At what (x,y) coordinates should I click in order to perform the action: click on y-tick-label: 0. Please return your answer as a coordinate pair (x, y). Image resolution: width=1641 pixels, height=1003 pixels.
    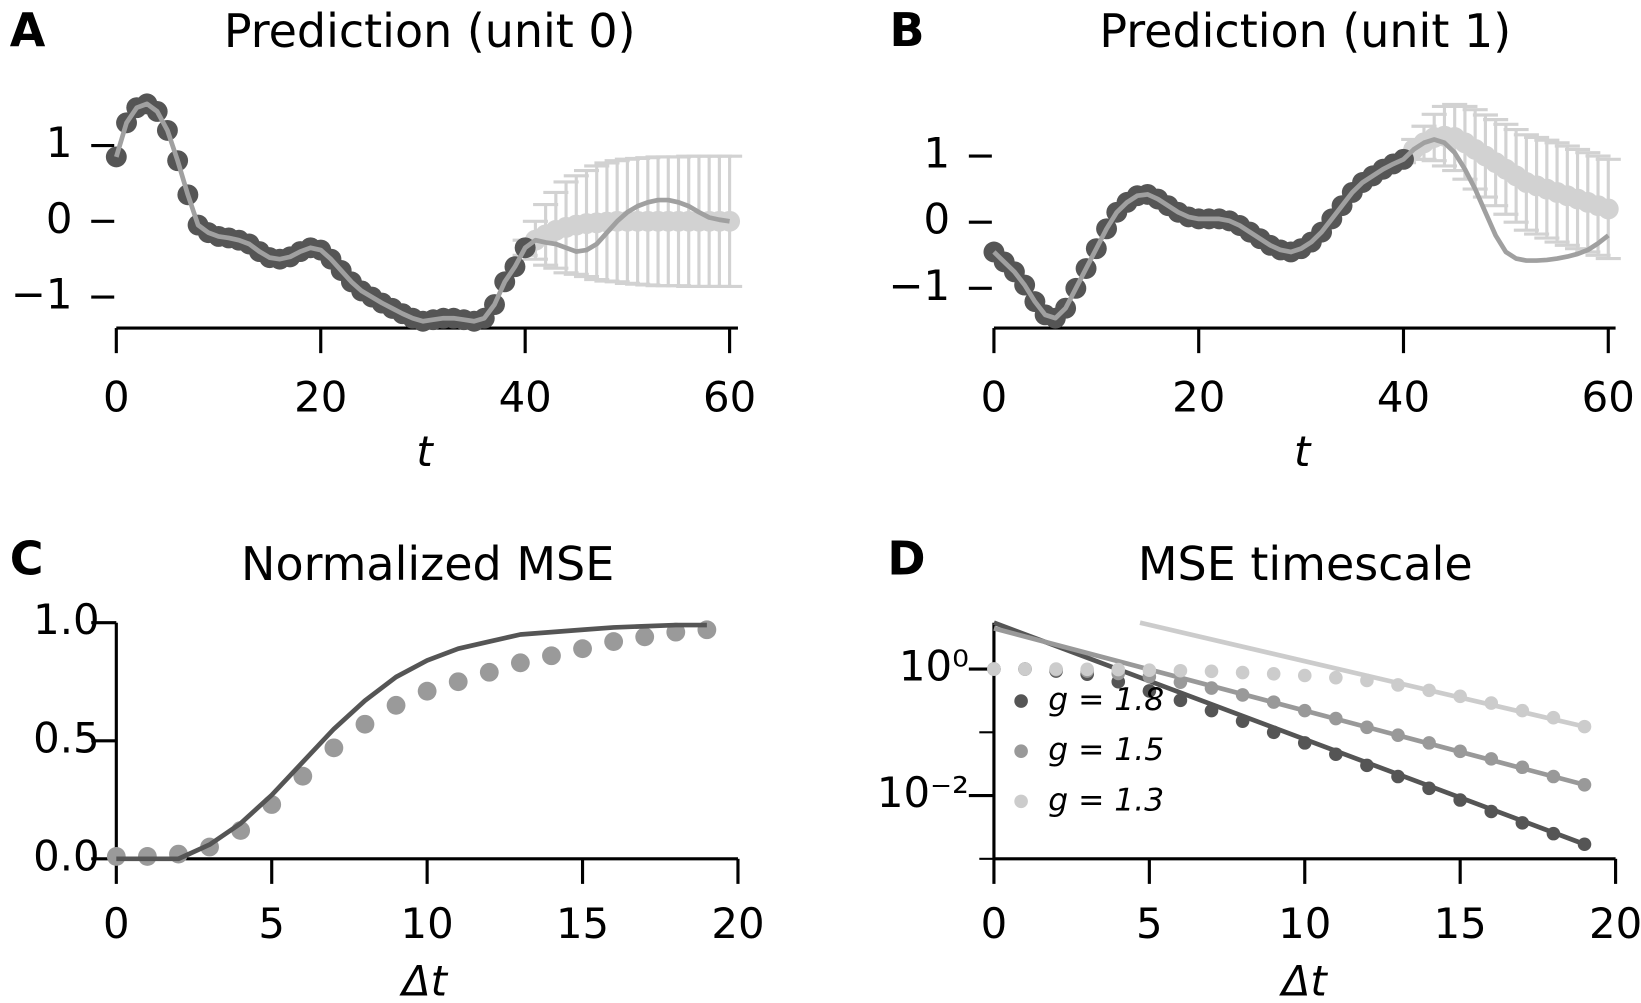
    Looking at the image, I should click on (59, 218).